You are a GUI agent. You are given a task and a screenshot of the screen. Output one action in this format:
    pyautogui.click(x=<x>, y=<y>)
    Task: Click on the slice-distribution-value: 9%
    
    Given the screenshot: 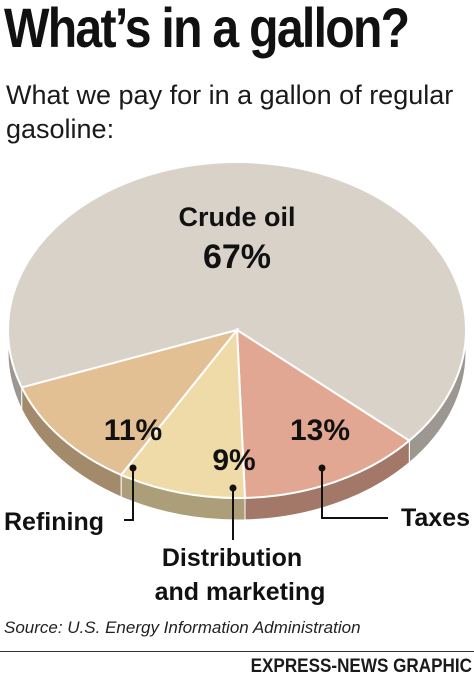 What is the action you would take?
    pyautogui.click(x=233, y=460)
    